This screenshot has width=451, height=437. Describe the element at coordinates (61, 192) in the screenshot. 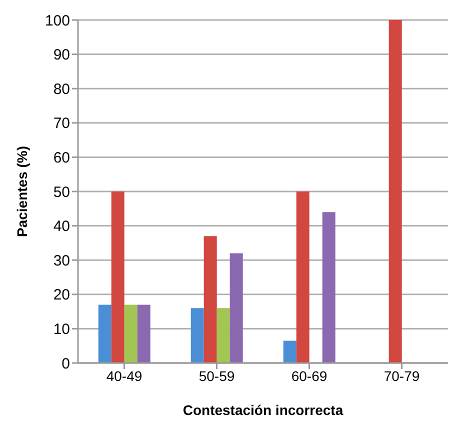

I see `y-tick-label: 50` at that location.